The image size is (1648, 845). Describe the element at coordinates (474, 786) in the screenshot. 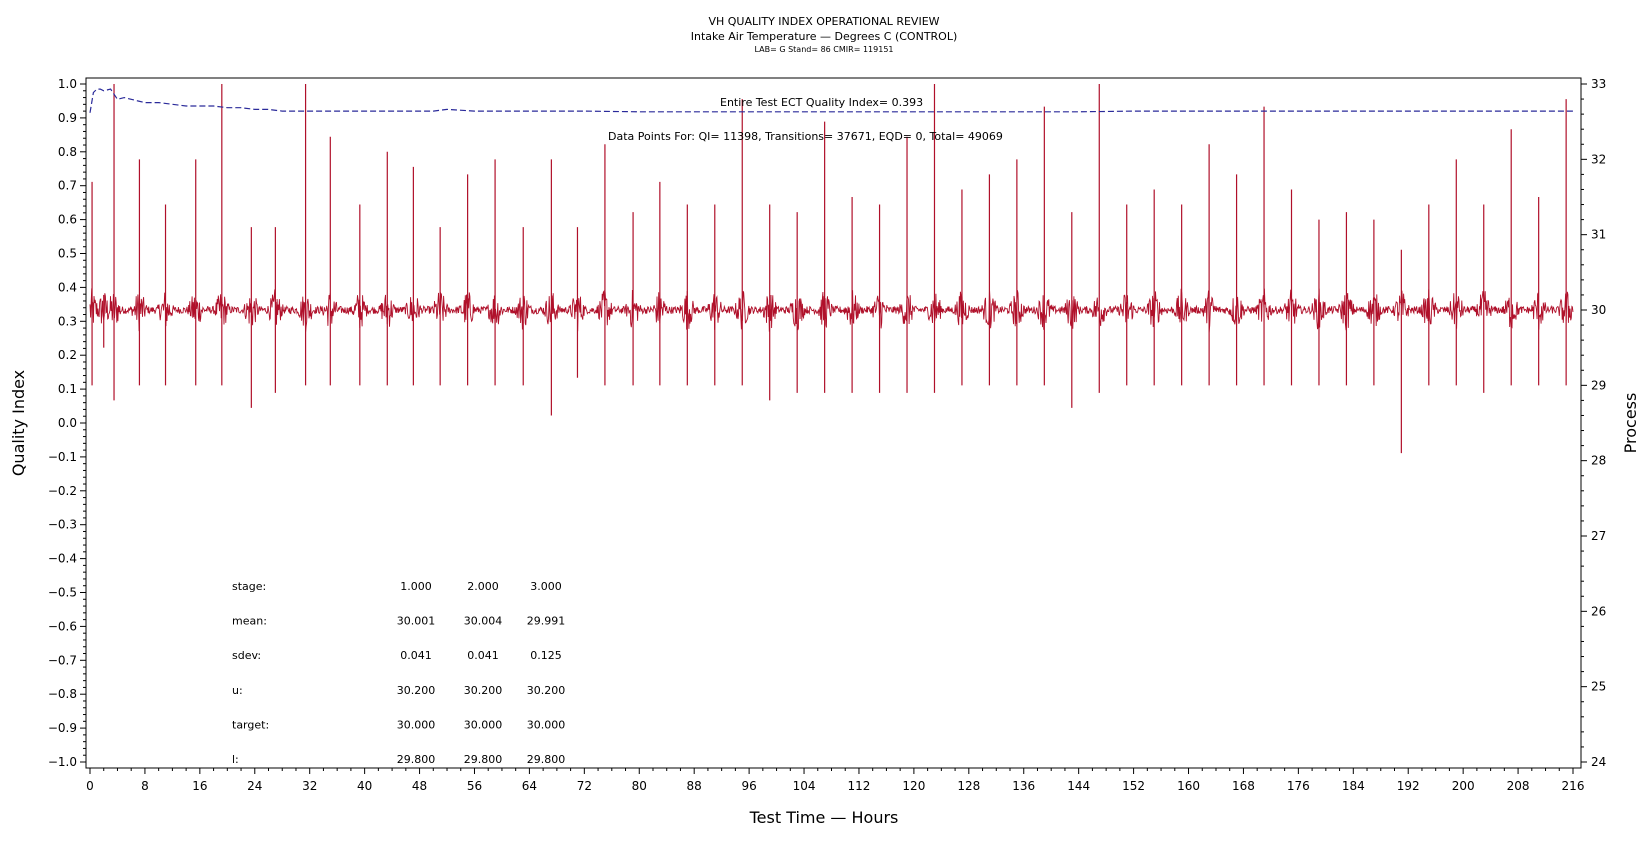

I see `x-tick-label: 56` at that location.